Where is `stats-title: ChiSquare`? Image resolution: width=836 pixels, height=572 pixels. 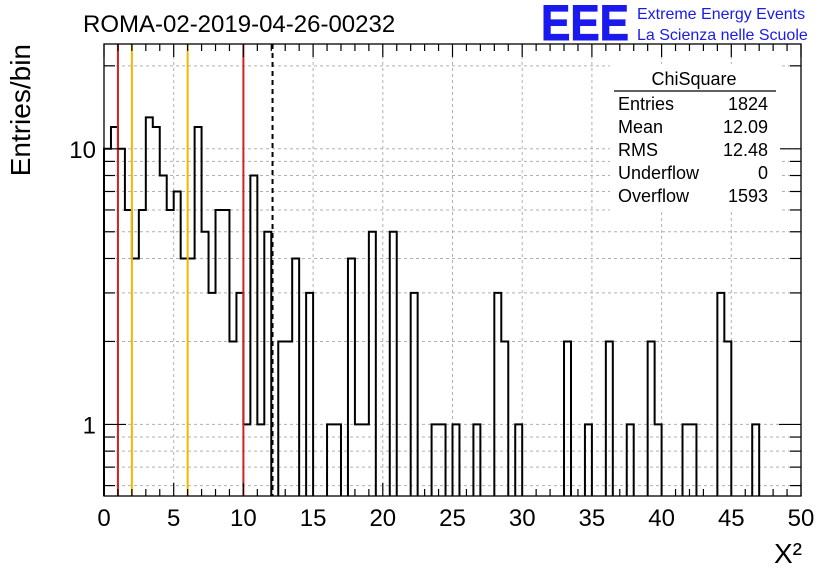 stats-title: ChiSquare is located at coordinates (693, 79).